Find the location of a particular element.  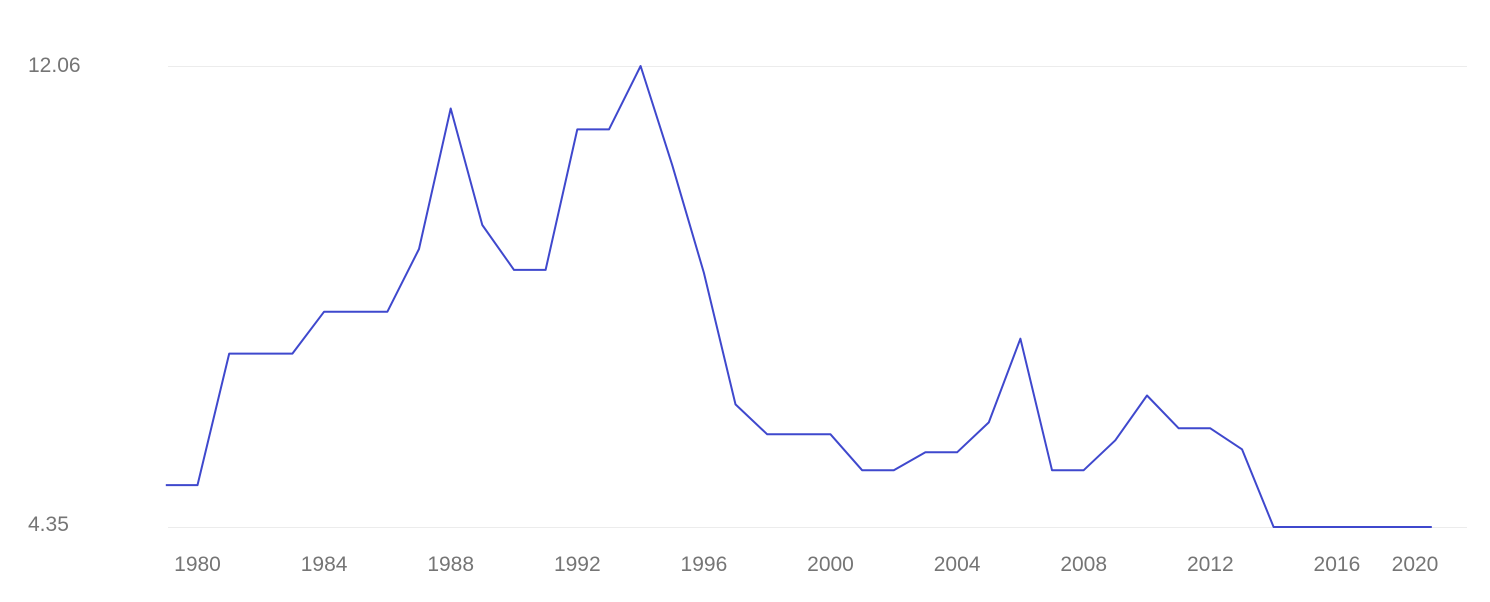

x-axis-tick-label: 2004 is located at coordinates (957, 564).